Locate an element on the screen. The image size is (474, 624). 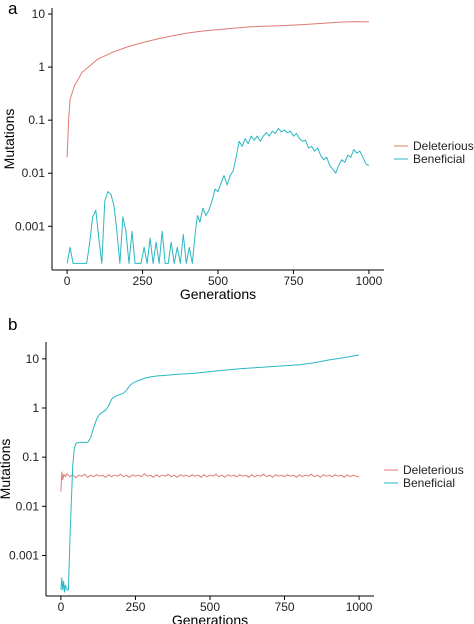
series-beneficial-line is located at coordinates (218, 195).